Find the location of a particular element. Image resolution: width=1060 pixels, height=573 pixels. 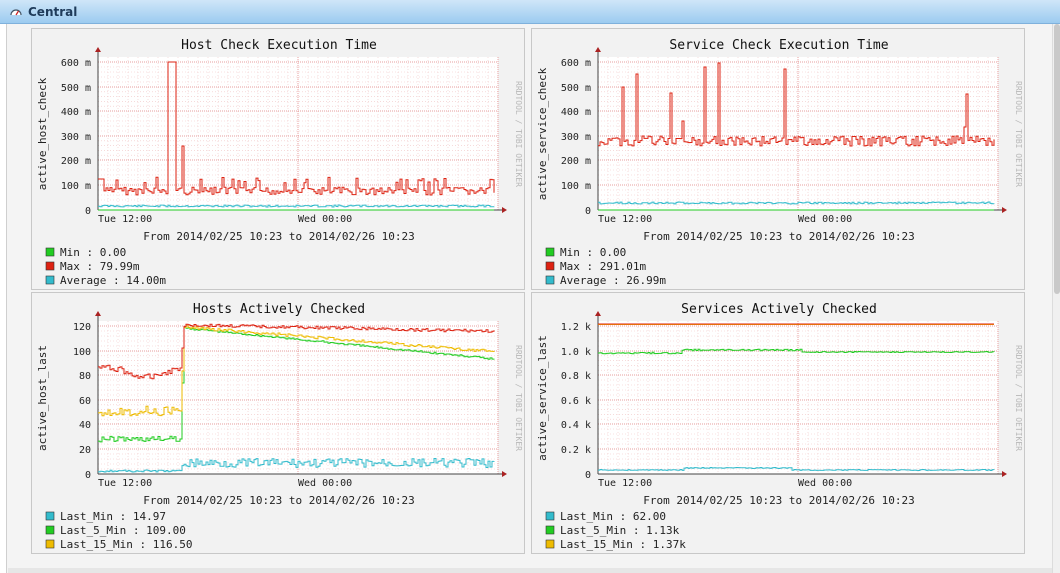

y-axis-label: active_service_last is located at coordinates (542, 398).